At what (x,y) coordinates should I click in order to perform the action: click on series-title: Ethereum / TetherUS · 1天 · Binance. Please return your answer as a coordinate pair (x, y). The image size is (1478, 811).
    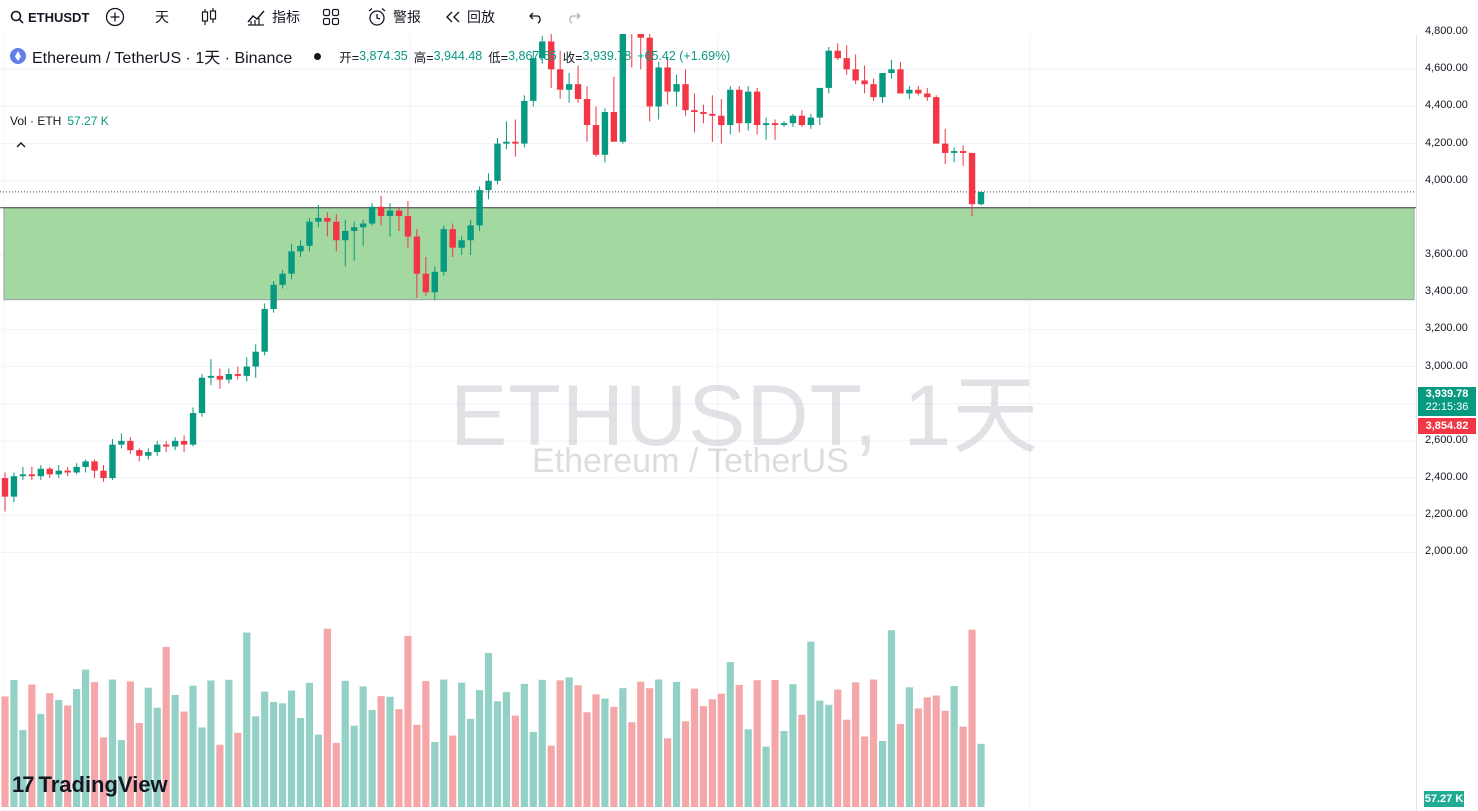
    Looking at the image, I should click on (162, 58).